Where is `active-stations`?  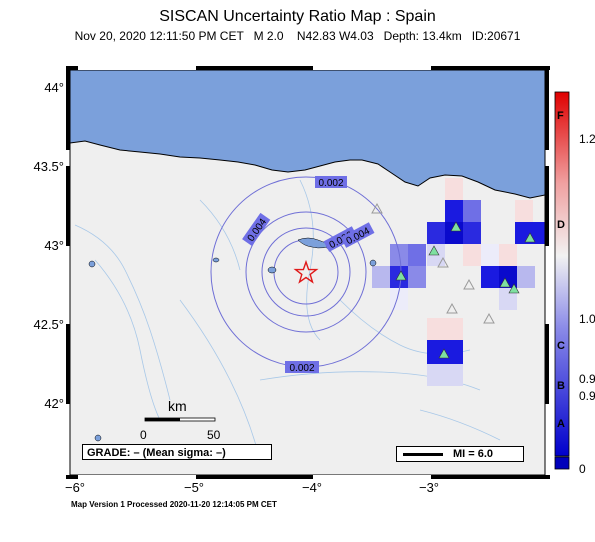 active-stations is located at coordinates (465, 290).